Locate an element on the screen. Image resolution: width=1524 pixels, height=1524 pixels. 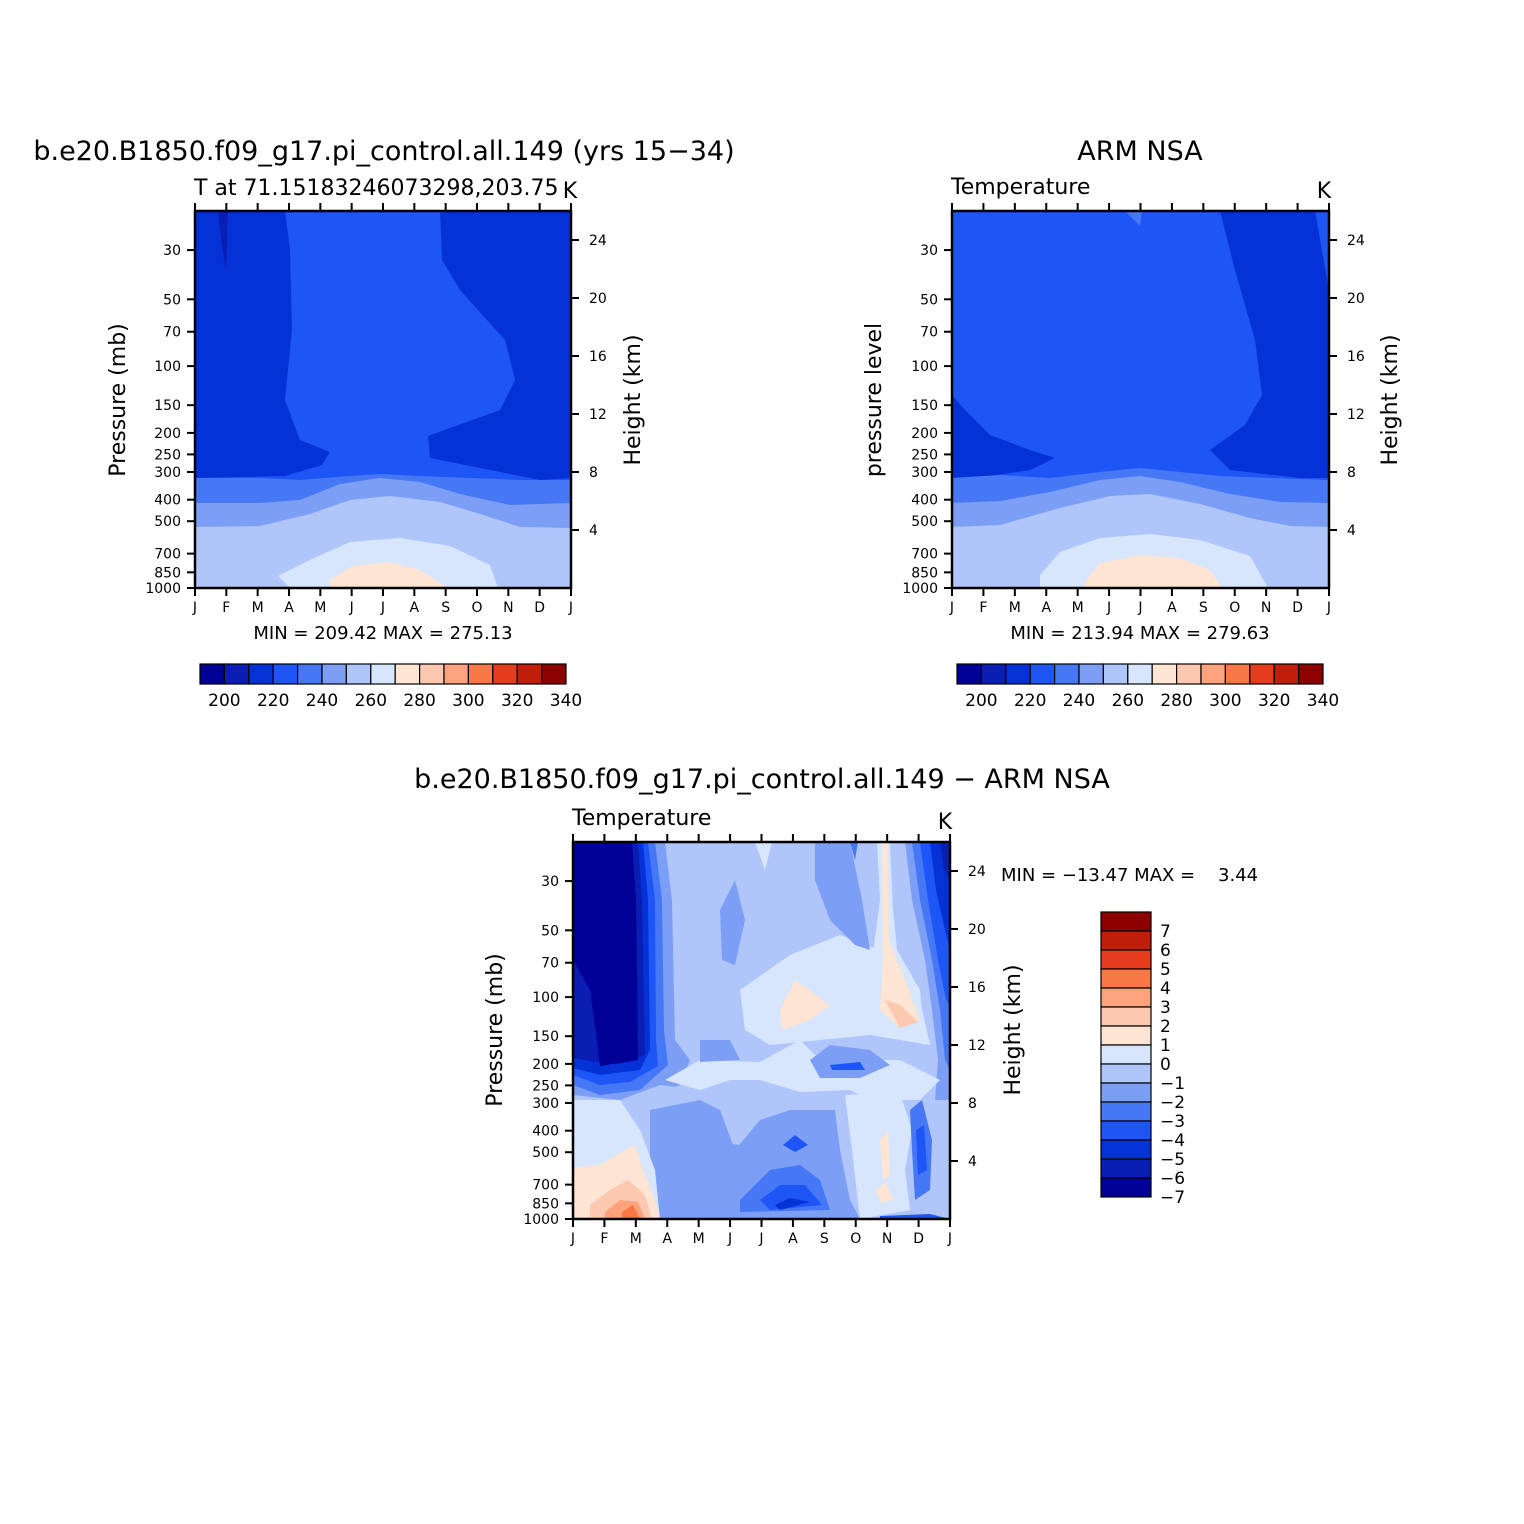
height-tick-label: 20 is located at coordinates (598, 299).